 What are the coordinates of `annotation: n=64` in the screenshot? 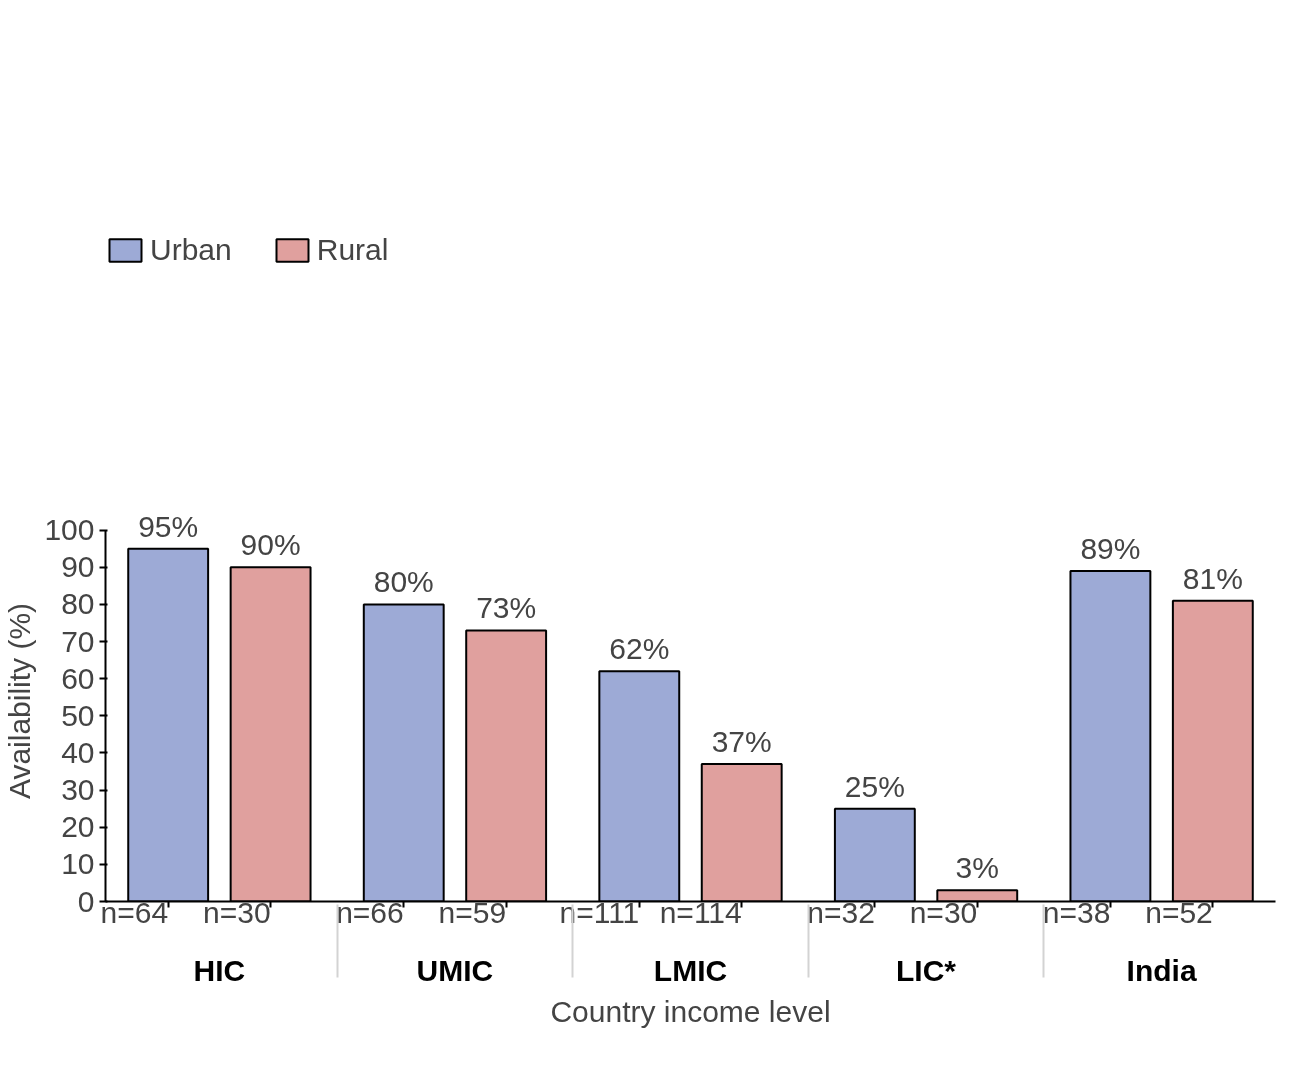 It's located at (134, 912).